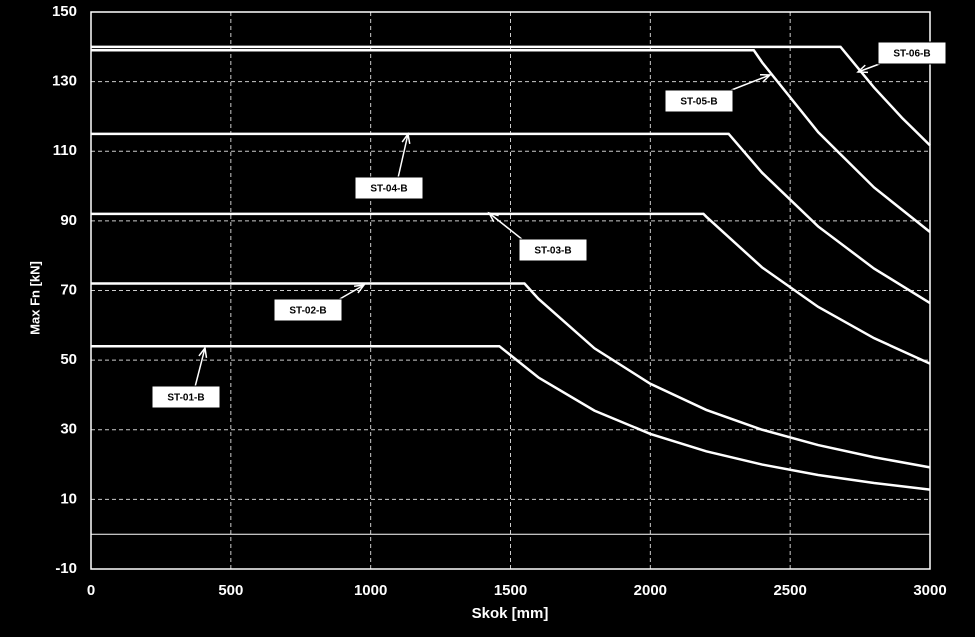 Image resolution: width=975 pixels, height=637 pixels. What do you see at coordinates (510, 590) in the screenshot?
I see `x-tick-label: 1500` at bounding box center [510, 590].